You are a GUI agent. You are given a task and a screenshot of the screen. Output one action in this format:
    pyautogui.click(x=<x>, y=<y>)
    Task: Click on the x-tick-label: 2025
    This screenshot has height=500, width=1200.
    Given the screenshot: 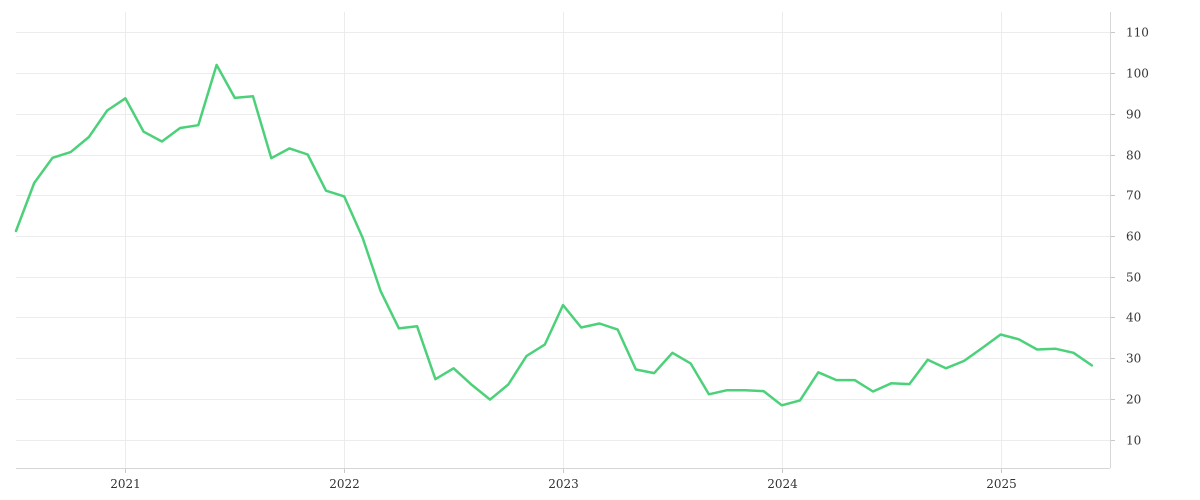 What is the action you would take?
    pyautogui.click(x=1001, y=484)
    